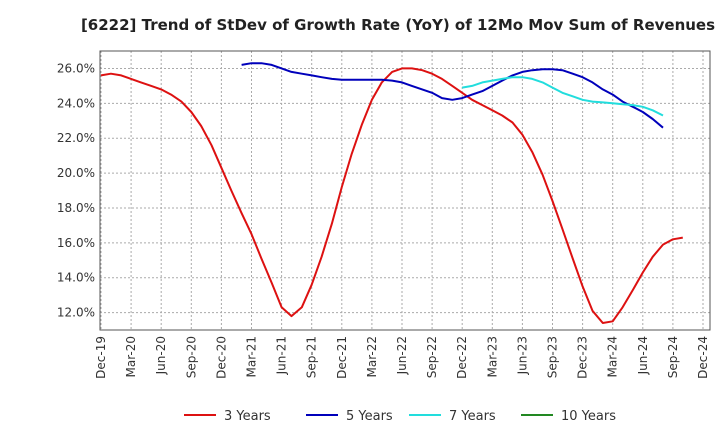 This screenshot has height=440, width=720. Describe the element at coordinates (101, 357) in the screenshot. I see `x-tick-label: Dec-19` at that location.